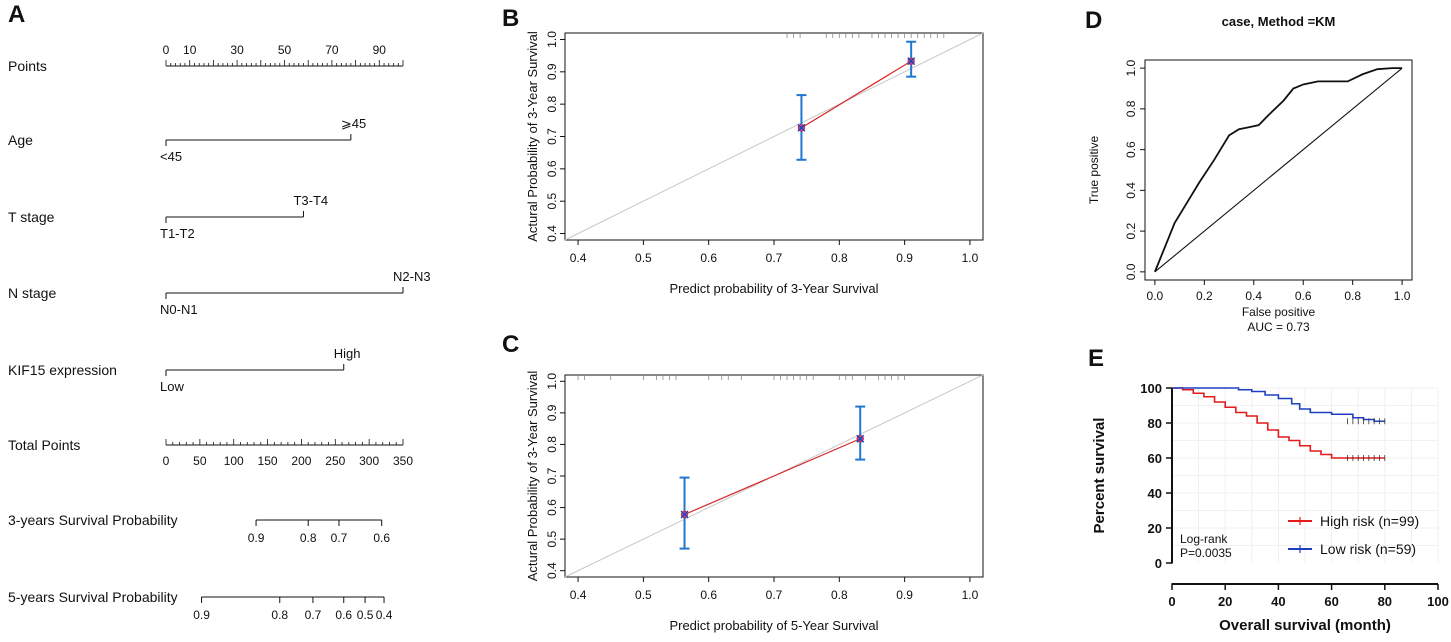  I want to click on x-tick-label: 0.0, so click(1155, 296).